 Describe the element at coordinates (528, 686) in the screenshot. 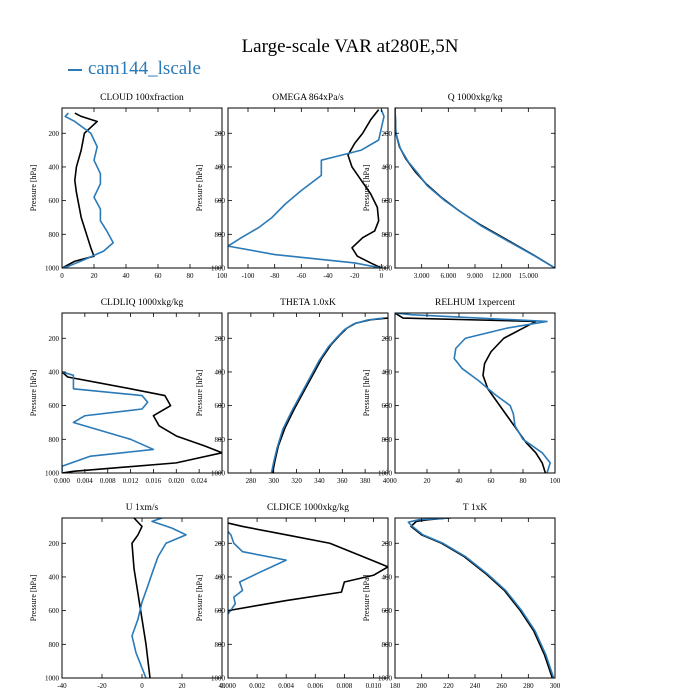

I see `x-tick-label: 280` at that location.